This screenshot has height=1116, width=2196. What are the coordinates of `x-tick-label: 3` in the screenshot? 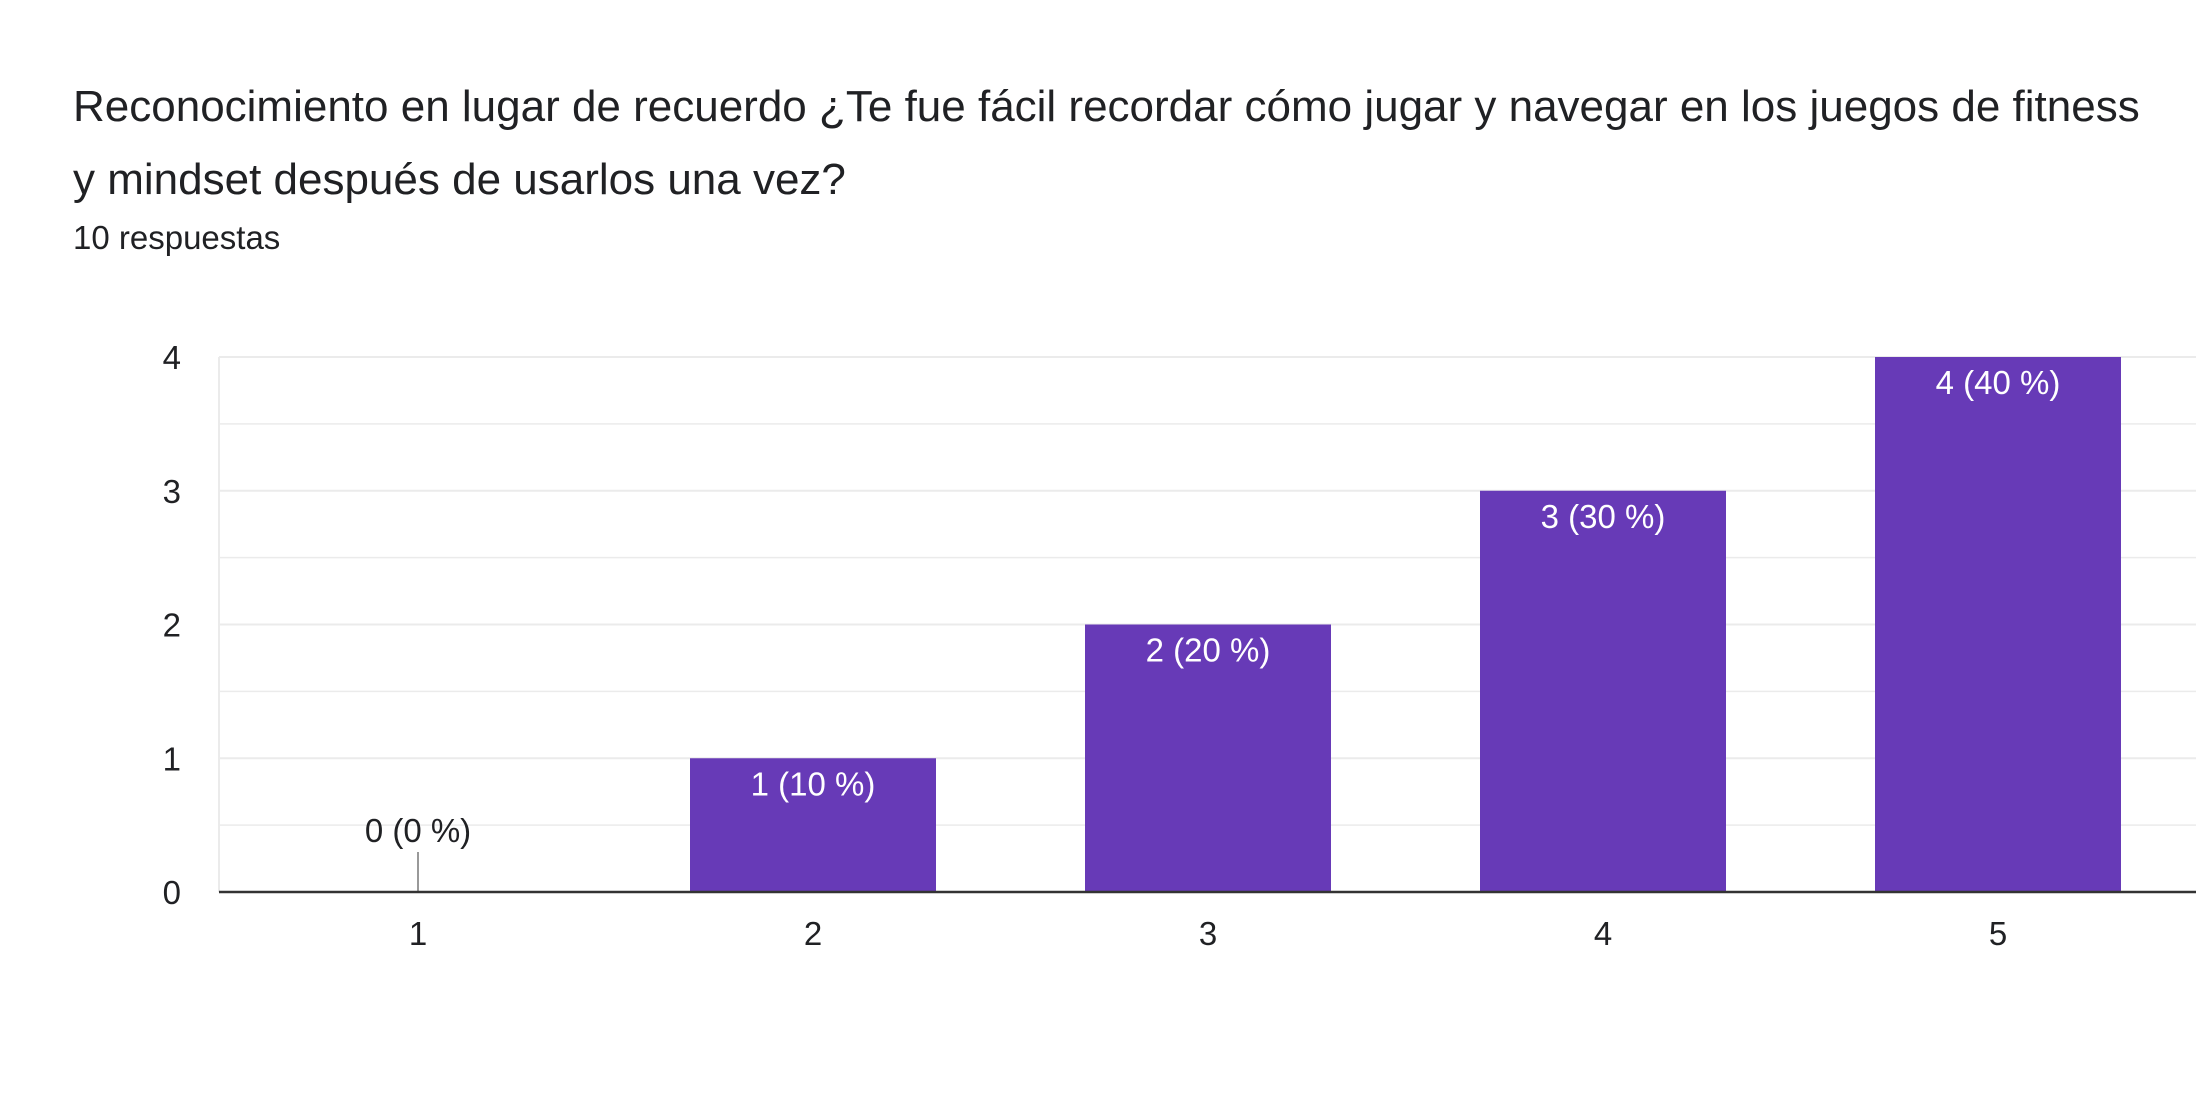 It's located at (1208, 933).